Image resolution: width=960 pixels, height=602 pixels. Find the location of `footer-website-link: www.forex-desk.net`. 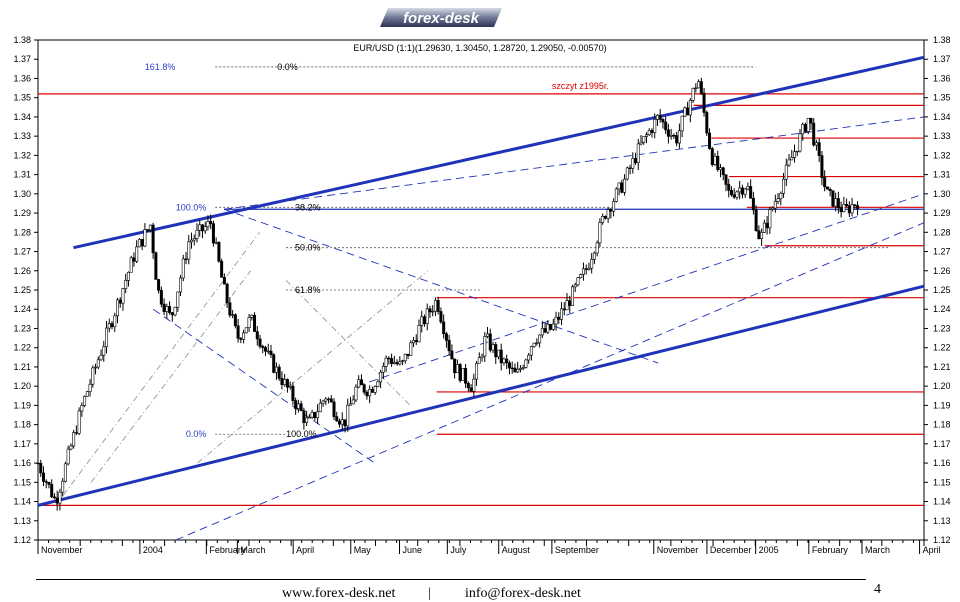

footer-website-link: www.forex-desk.net is located at coordinates (339, 593).